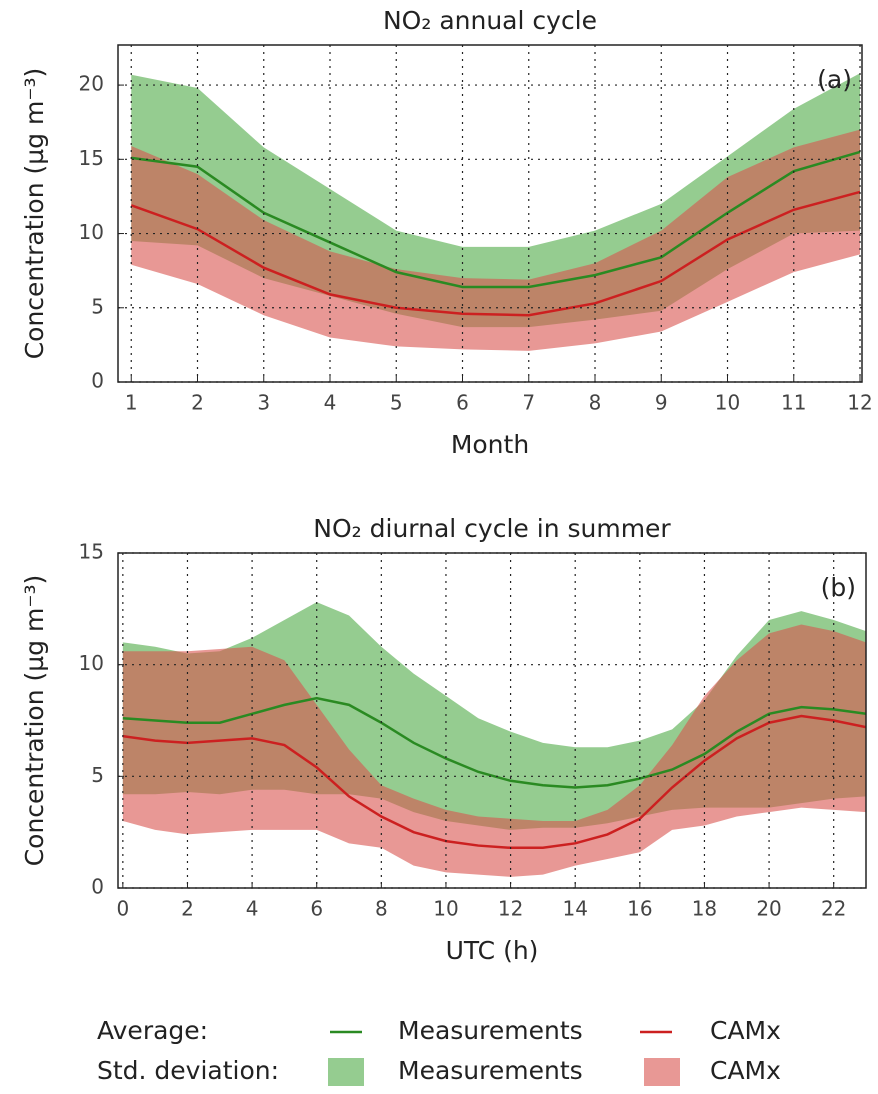 This screenshot has width=878, height=1094. What do you see at coordinates (834, 79) in the screenshot?
I see `panel-annotation: (a)` at bounding box center [834, 79].